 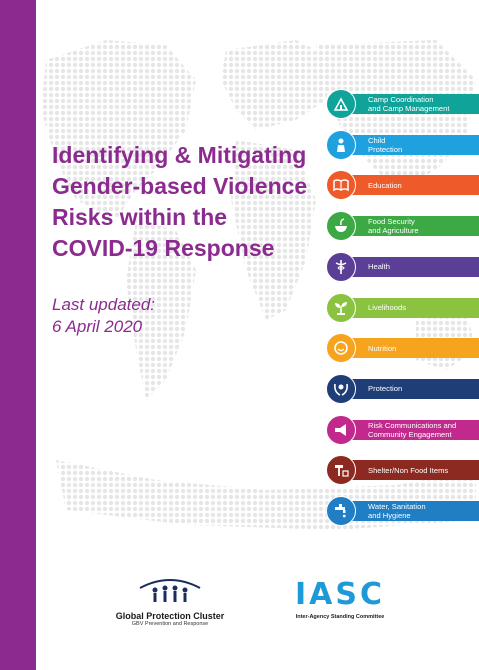 I want to click on cluster-label-line: Child, so click(x=377, y=140).